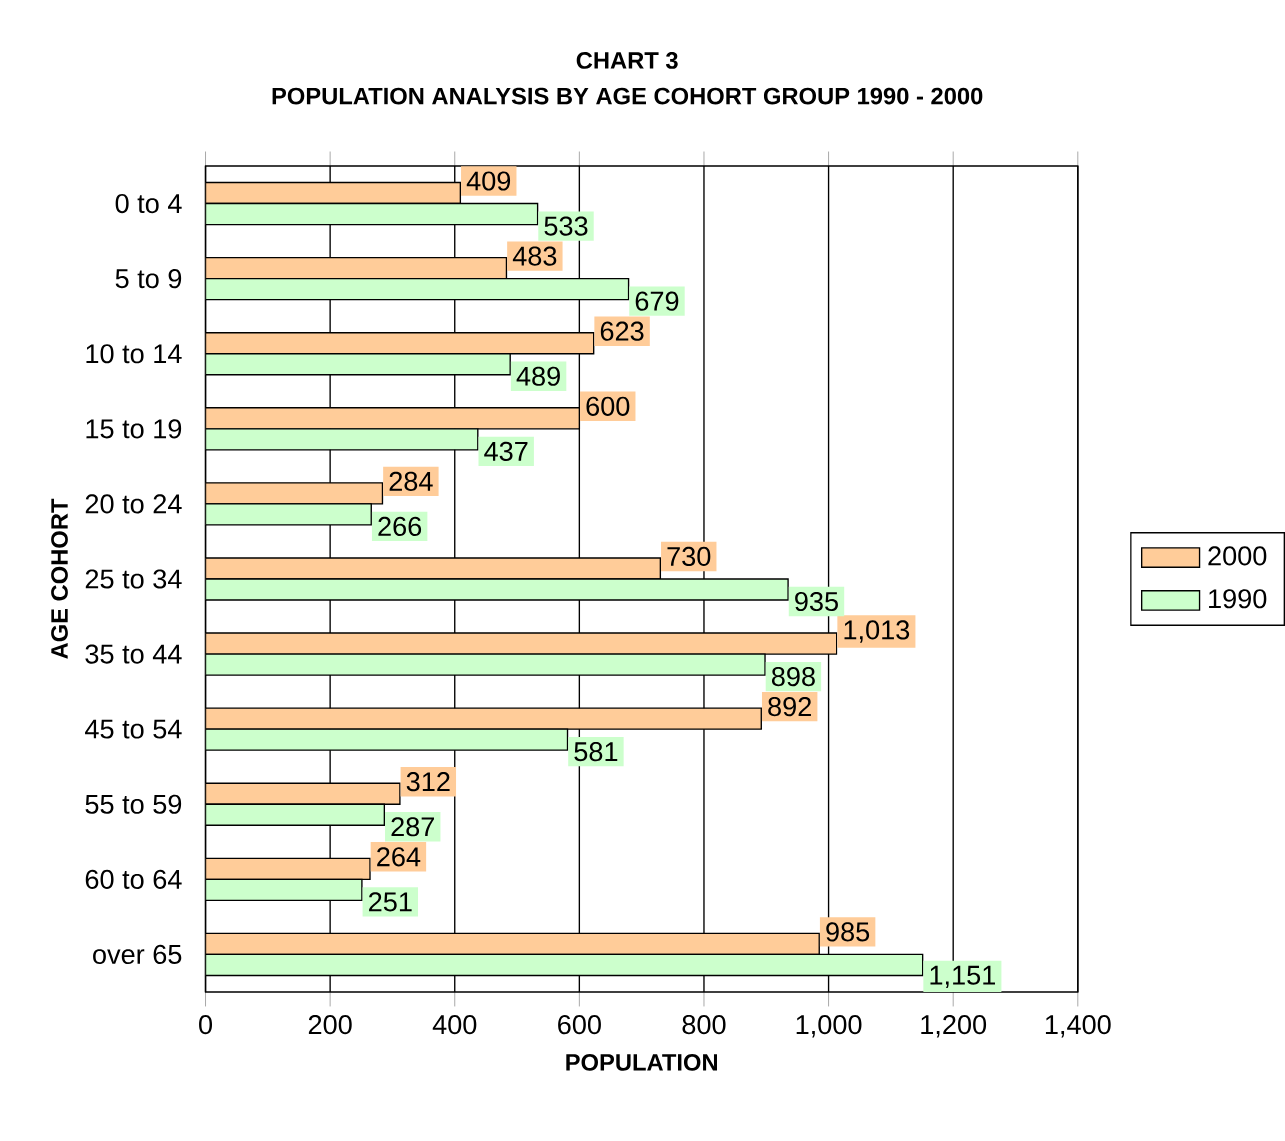 This screenshot has width=1285, height=1141. Describe the element at coordinates (793, 677) in the screenshot. I see `data-label: 898` at that location.